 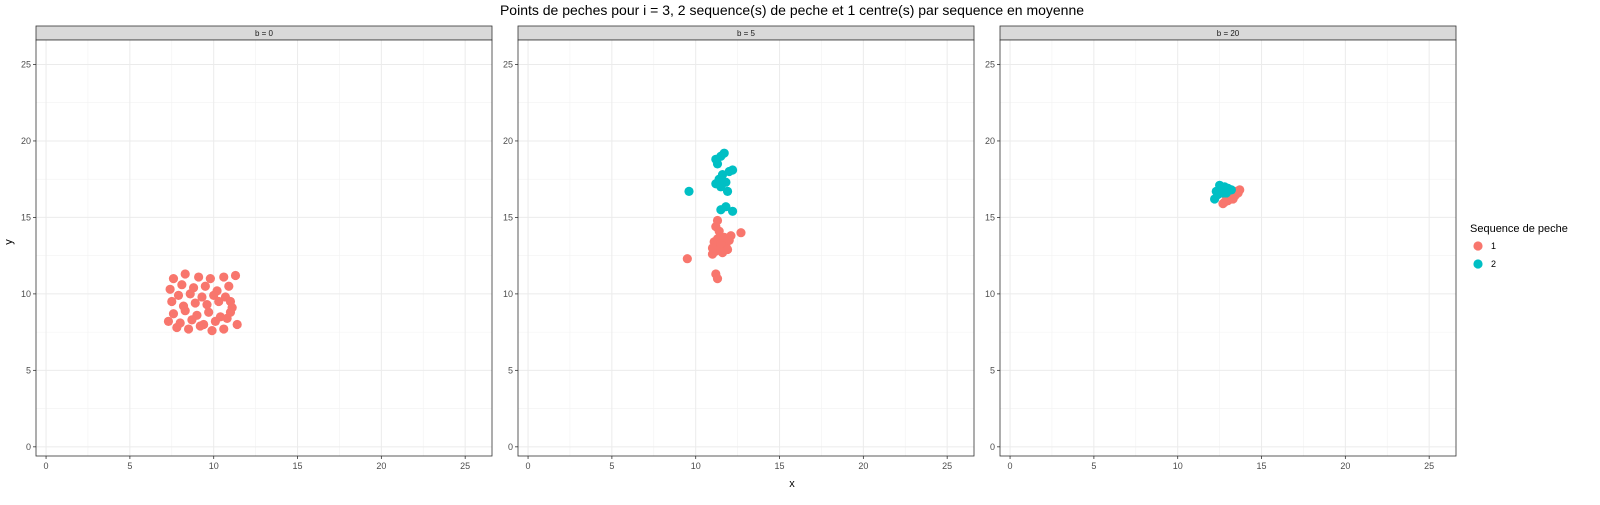 I want to click on y-axis-title: y, so click(x=9, y=242).